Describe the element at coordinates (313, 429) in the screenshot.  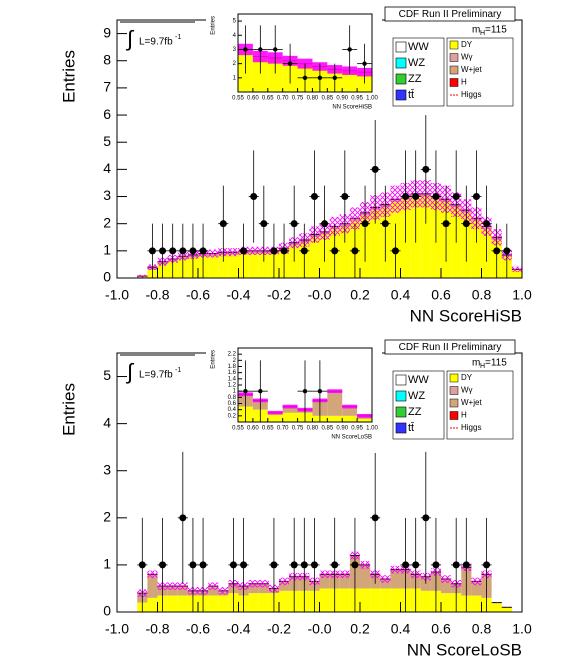
I see `x-tick-label: 0.80` at that location.